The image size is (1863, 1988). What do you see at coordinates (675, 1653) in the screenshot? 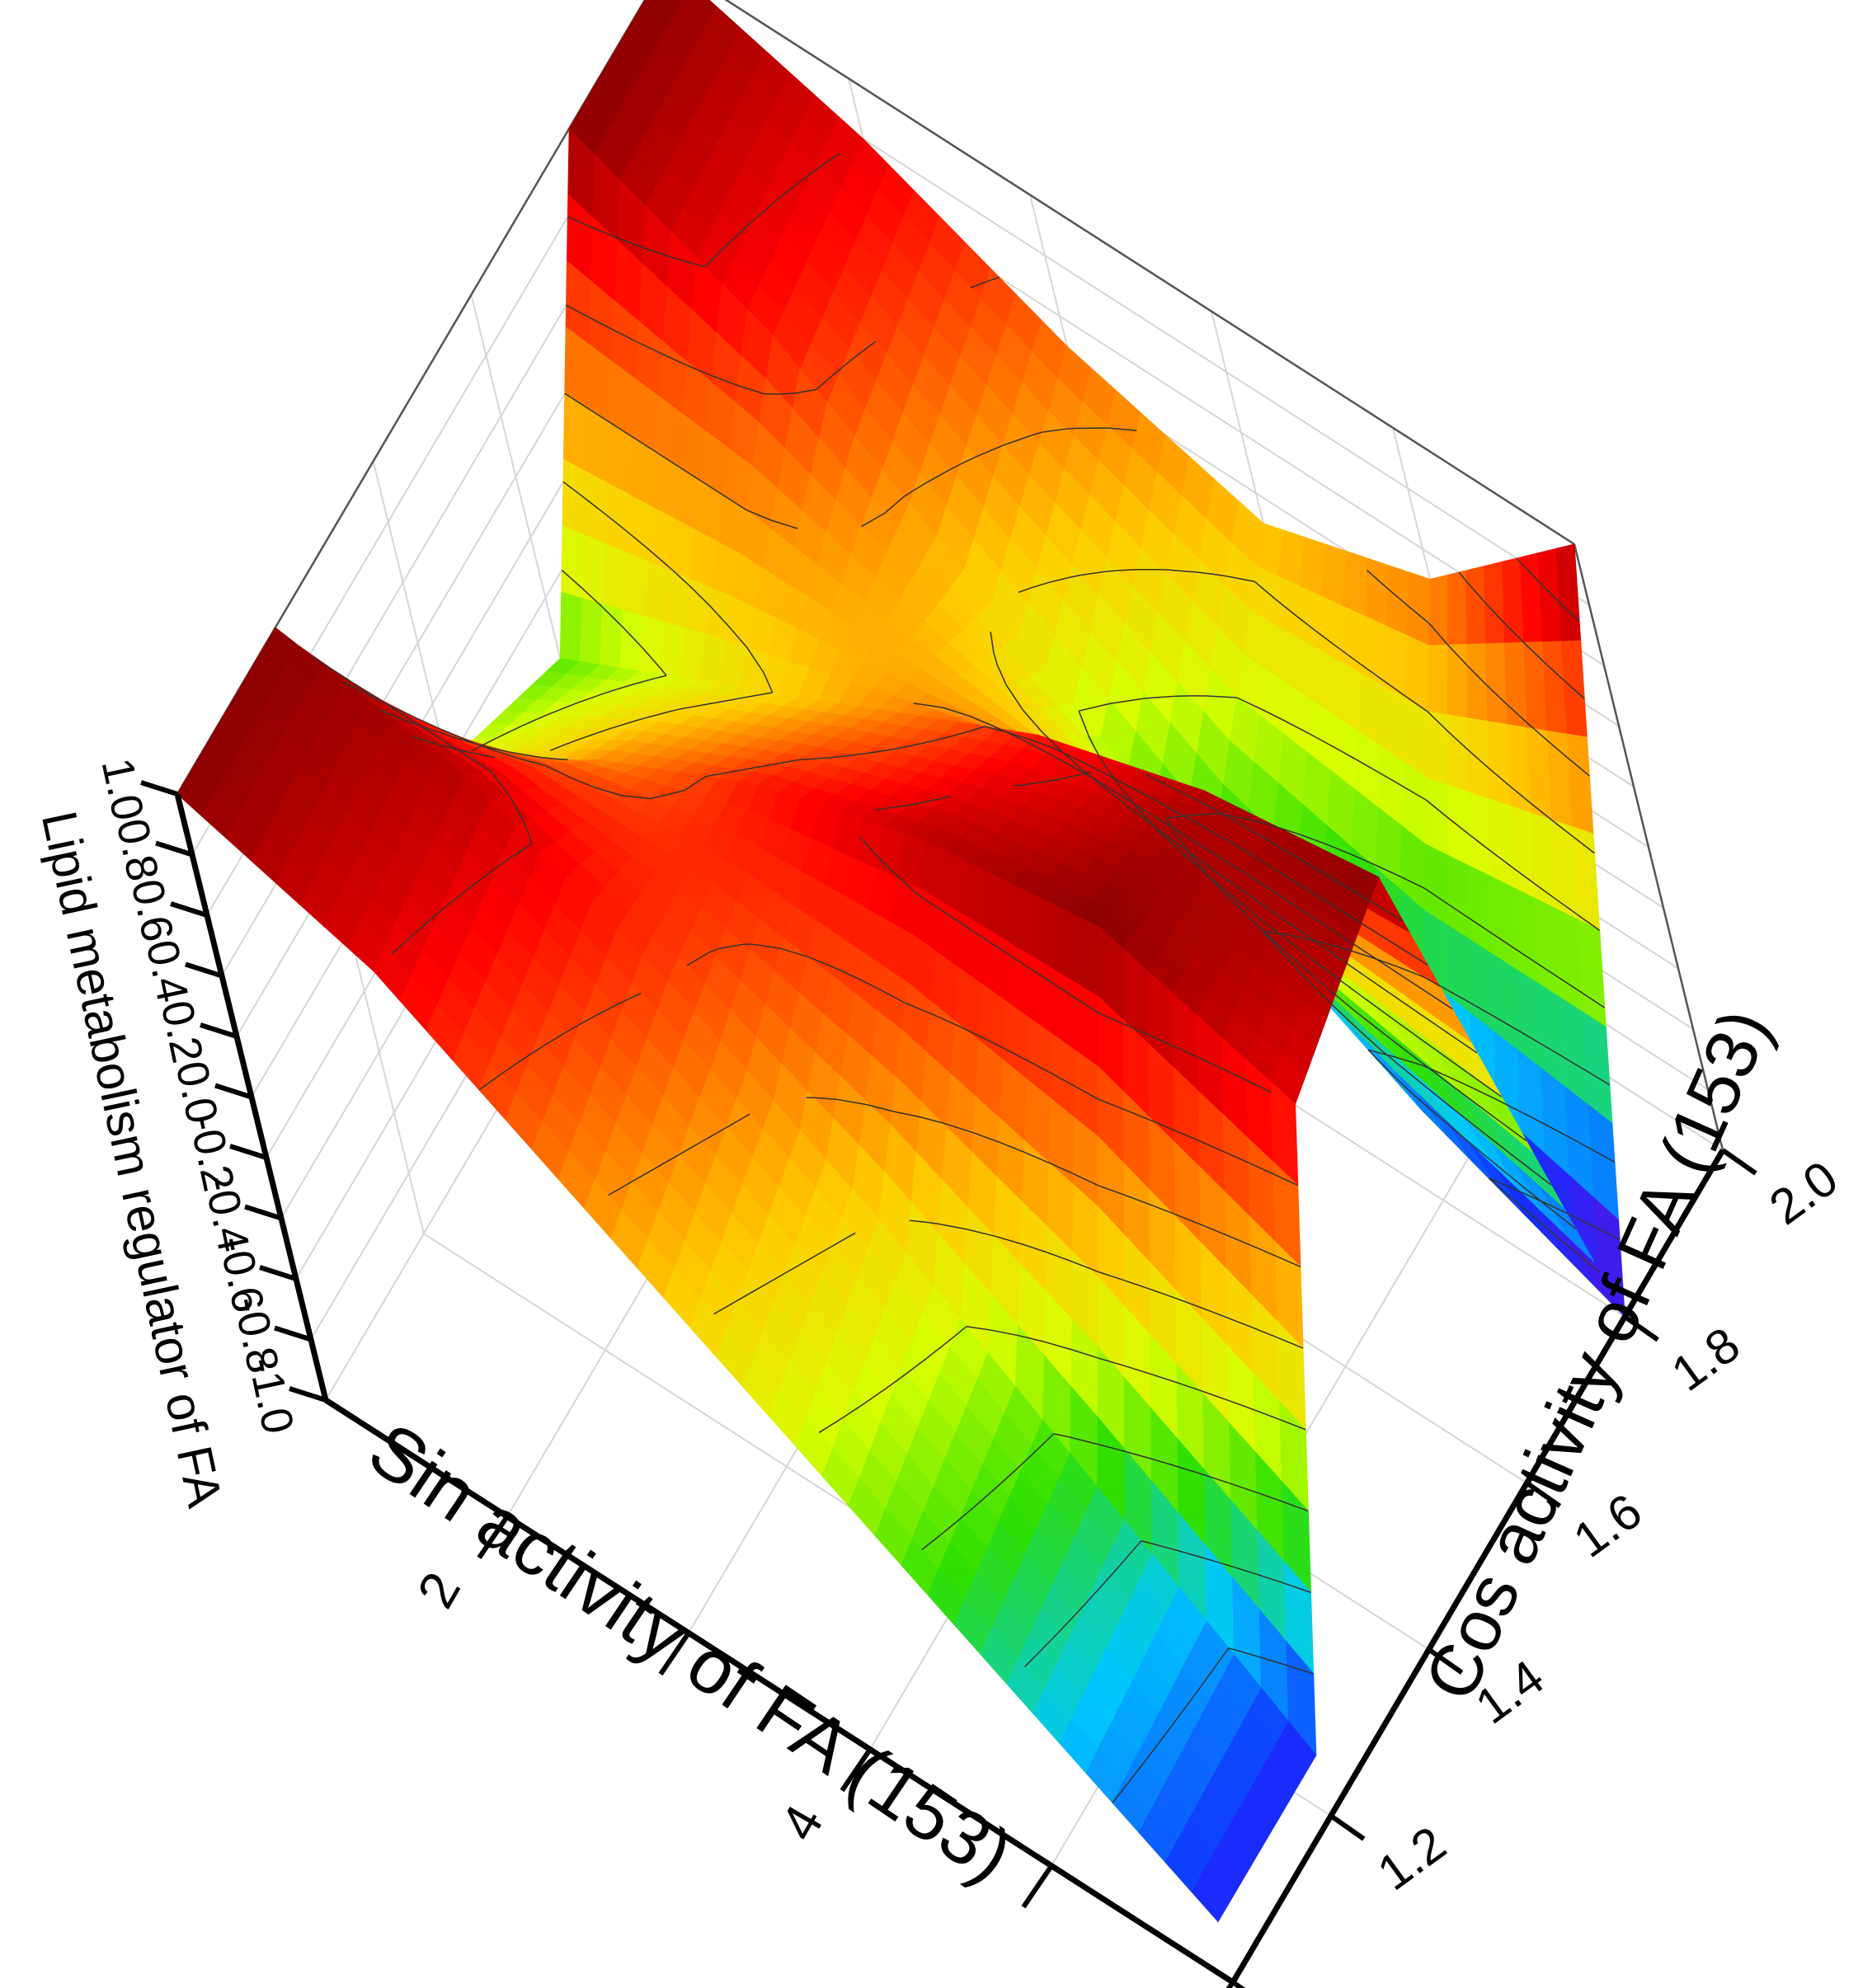
I see `x-tick` at bounding box center [675, 1653].